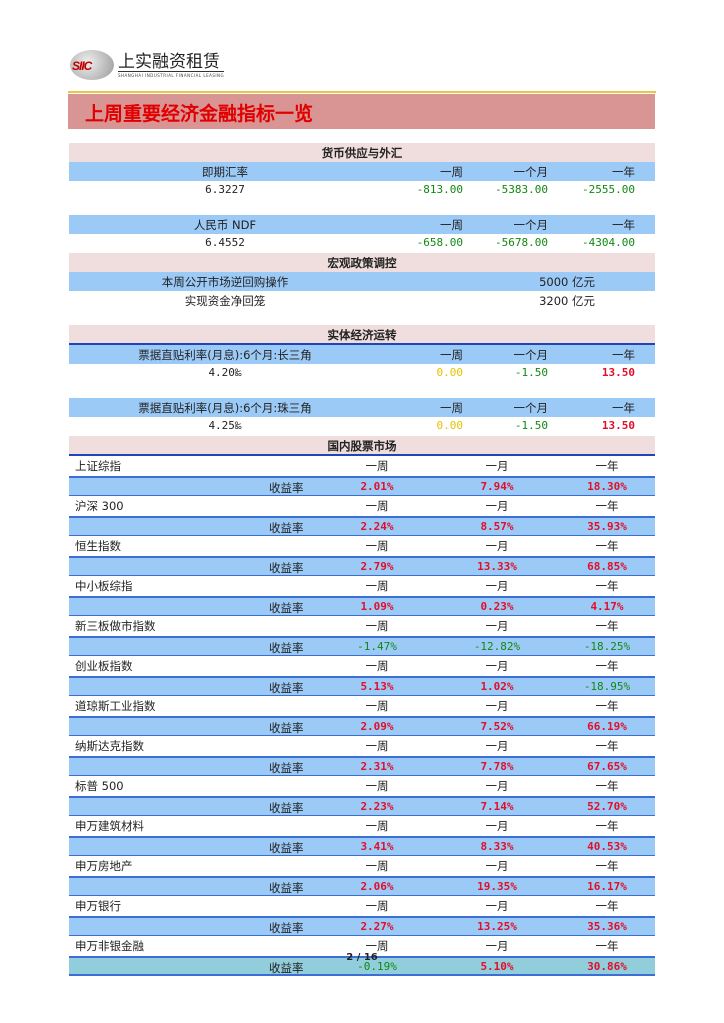 The height and width of the screenshot is (1023, 724). Describe the element at coordinates (362, 546) in the screenshot. I see `stock-name-row: 恒生指数 一周 一月 一年` at that location.